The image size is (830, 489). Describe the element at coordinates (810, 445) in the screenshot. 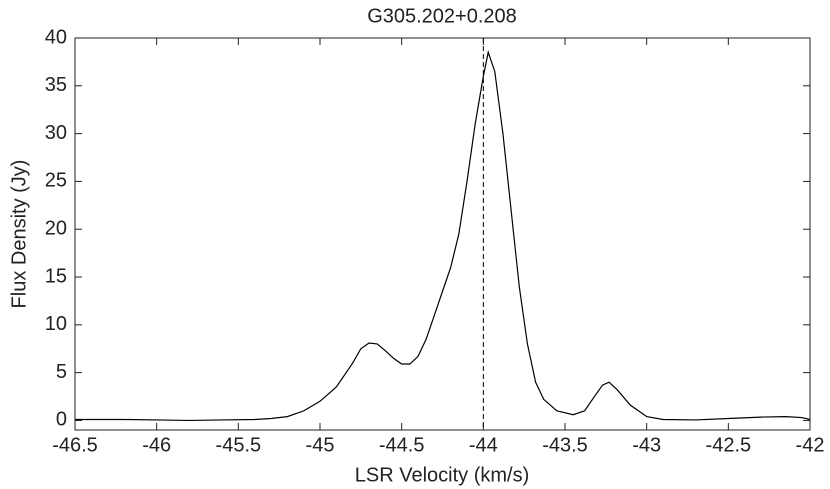

I see `x-tick-label: -42` at that location.